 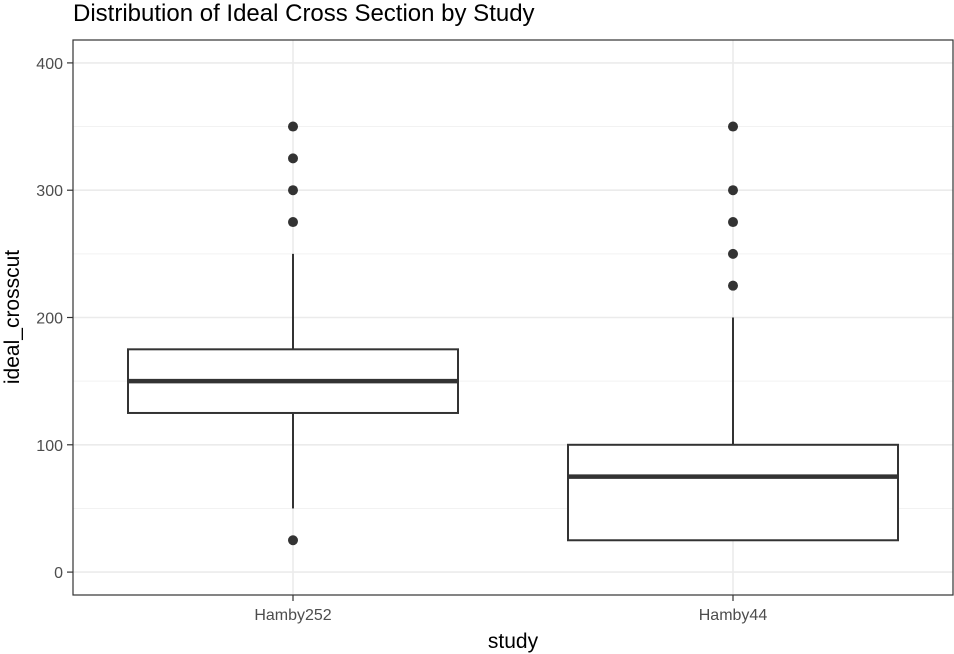 What do you see at coordinates (513, 641) in the screenshot?
I see `x-axis-title: study` at bounding box center [513, 641].